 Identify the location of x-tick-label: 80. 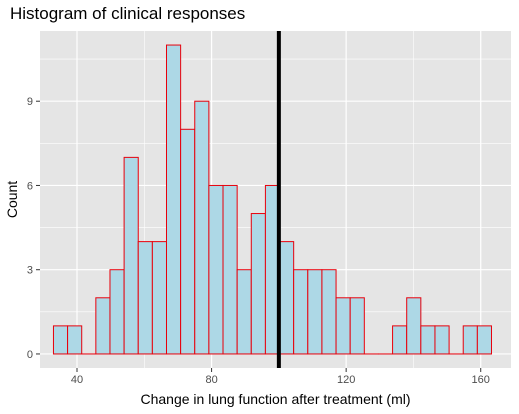
(211, 380).